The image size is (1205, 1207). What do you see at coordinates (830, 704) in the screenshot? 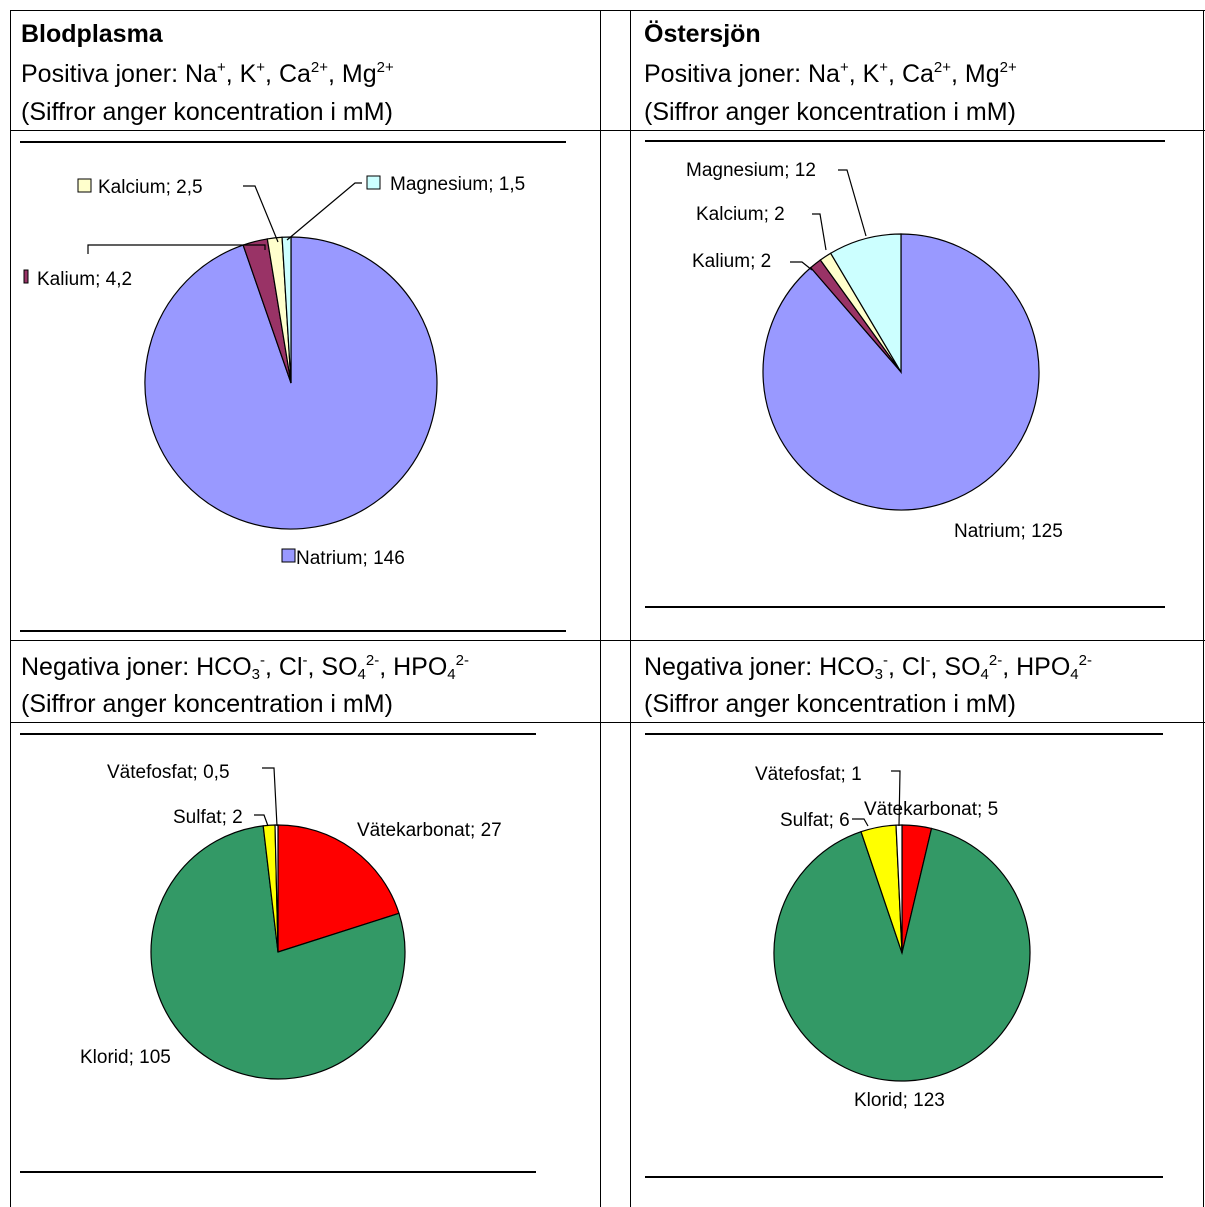
I see `right-unit-note-2: (Siffror anger koncentration i mM)` at bounding box center [830, 704].